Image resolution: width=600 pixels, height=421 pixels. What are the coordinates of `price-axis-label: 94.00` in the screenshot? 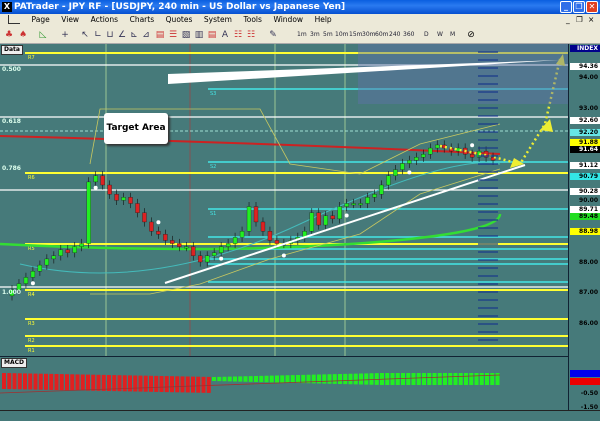 It's located at (588, 77).